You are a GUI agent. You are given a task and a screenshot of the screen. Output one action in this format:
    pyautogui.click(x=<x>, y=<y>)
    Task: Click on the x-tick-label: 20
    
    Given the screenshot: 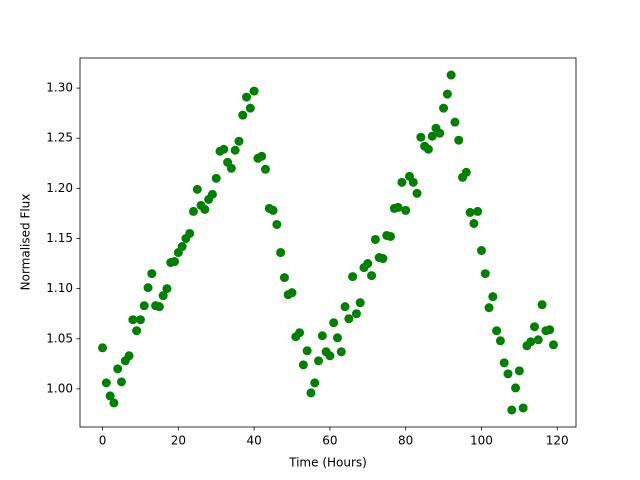 What is the action you would take?
    pyautogui.click(x=178, y=441)
    